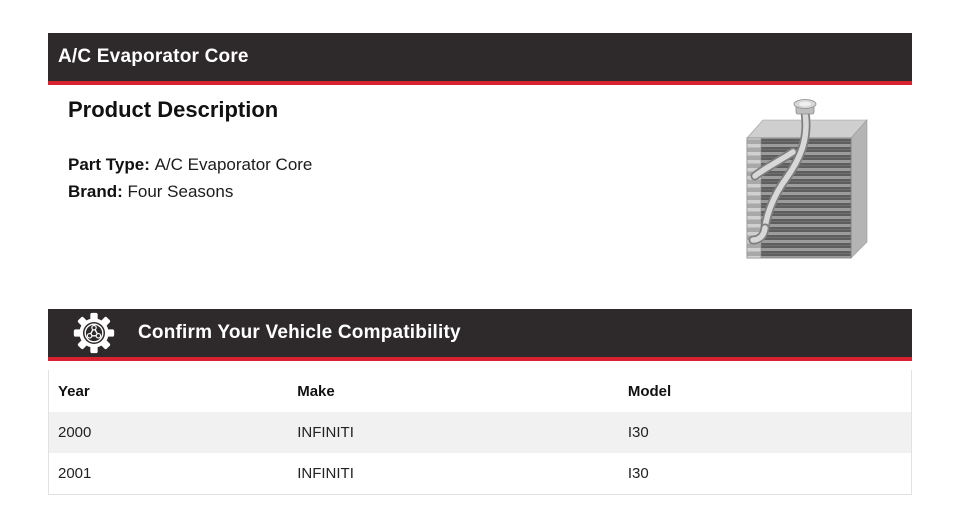 The height and width of the screenshot is (526, 960). I want to click on compatibility-title-bar: Confirm Your Vehicle Compatibility, so click(480, 335).